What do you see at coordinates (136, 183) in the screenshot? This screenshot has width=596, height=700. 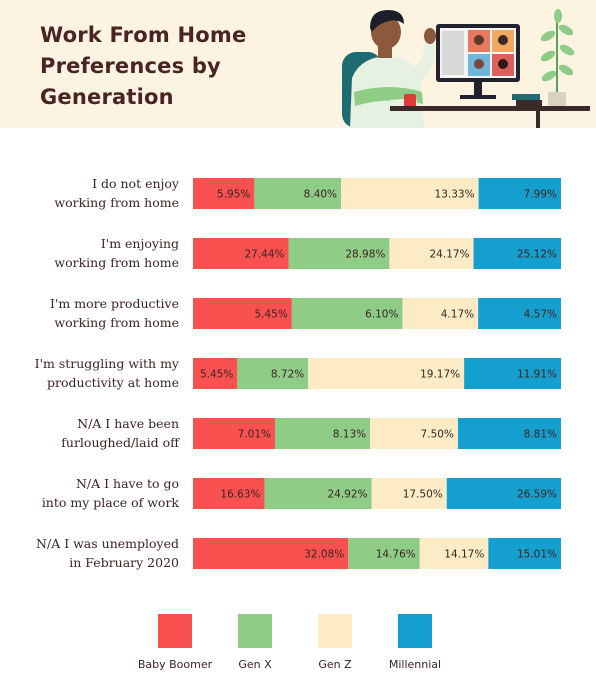 I see `category-label: I do not enjoy` at bounding box center [136, 183].